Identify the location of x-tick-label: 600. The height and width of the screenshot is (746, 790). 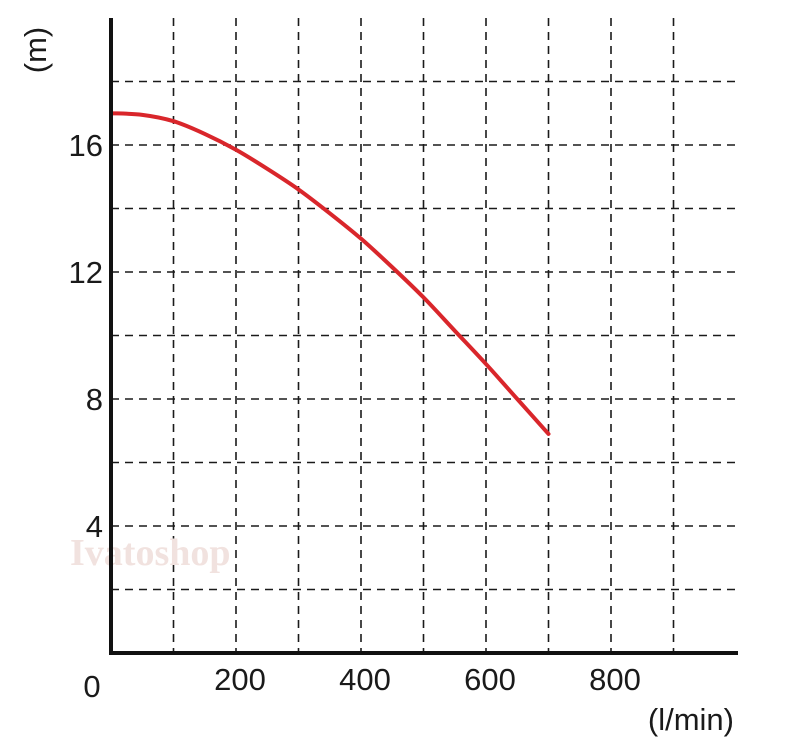
(490, 679).